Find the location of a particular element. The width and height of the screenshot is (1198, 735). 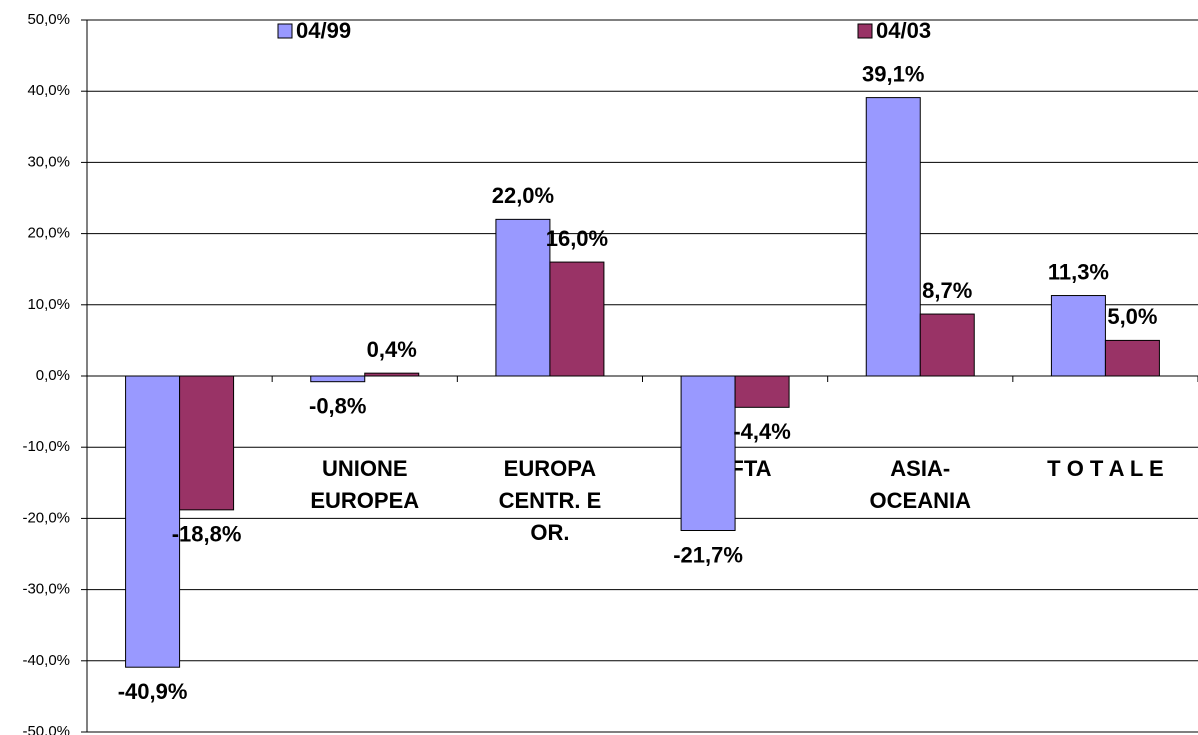

legend-label: 04/03 is located at coordinates (903, 30).